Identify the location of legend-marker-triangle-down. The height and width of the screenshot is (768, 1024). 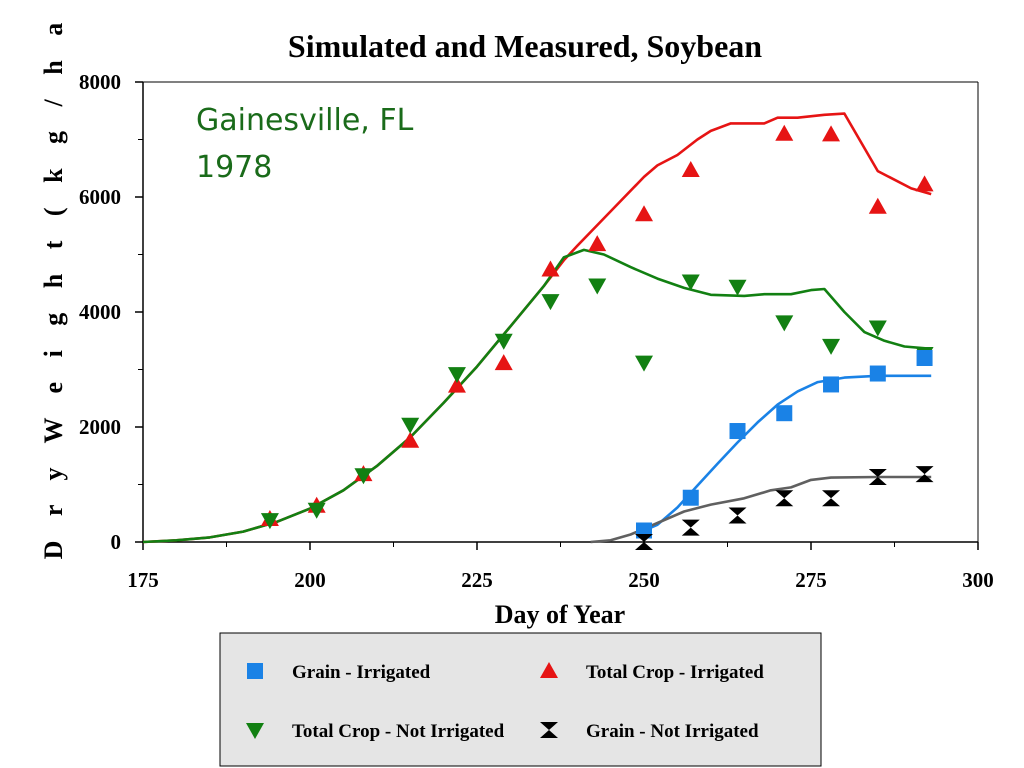
(255, 731).